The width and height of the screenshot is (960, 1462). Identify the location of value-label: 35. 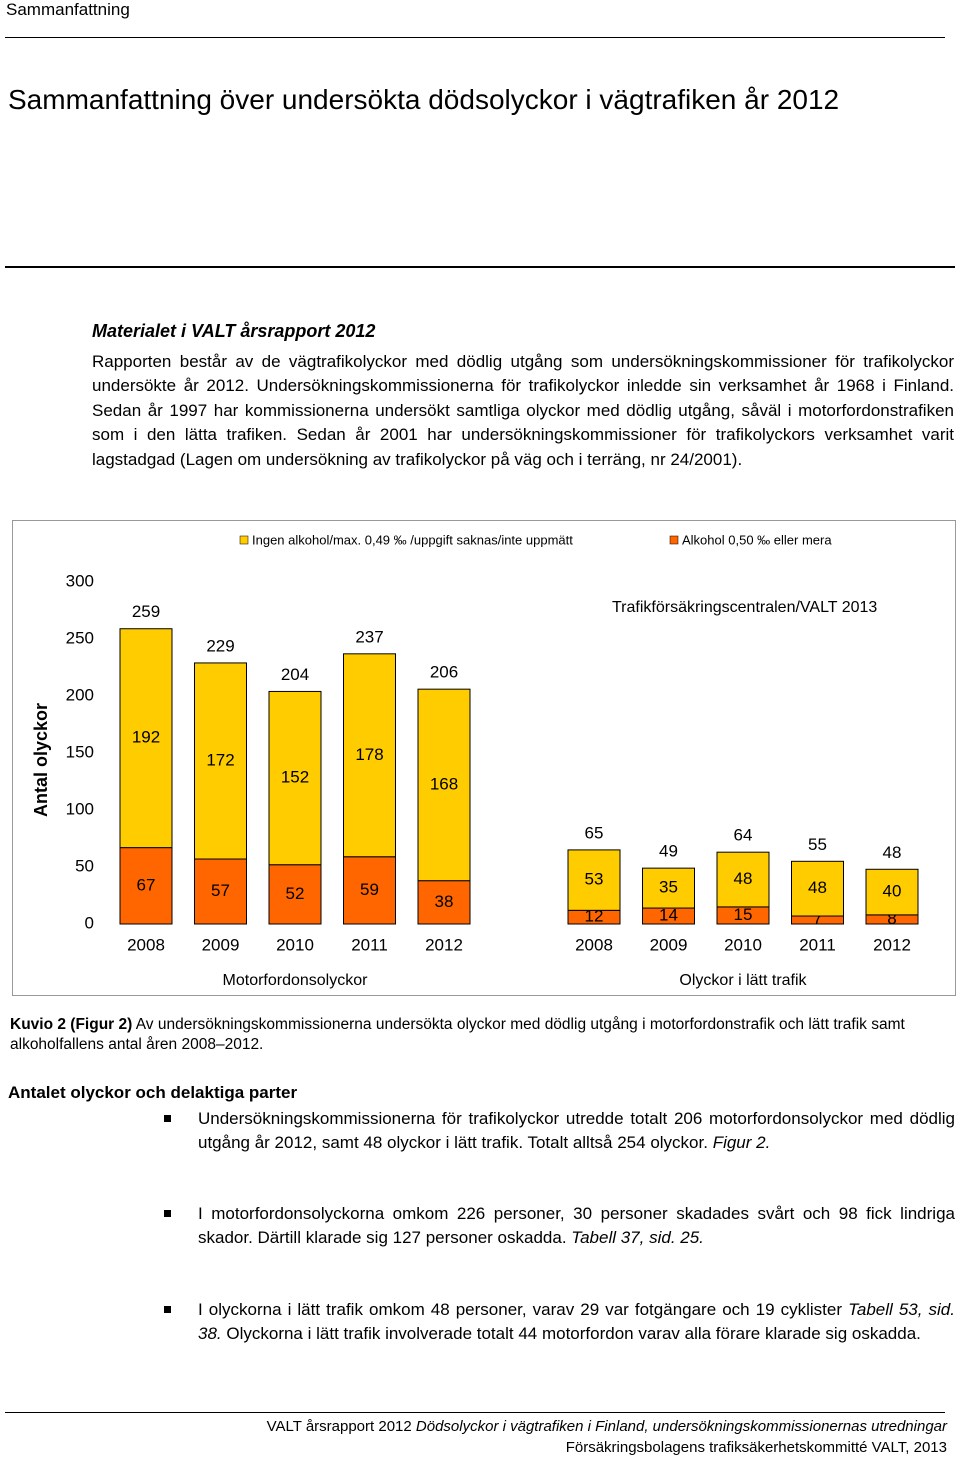
(668, 887).